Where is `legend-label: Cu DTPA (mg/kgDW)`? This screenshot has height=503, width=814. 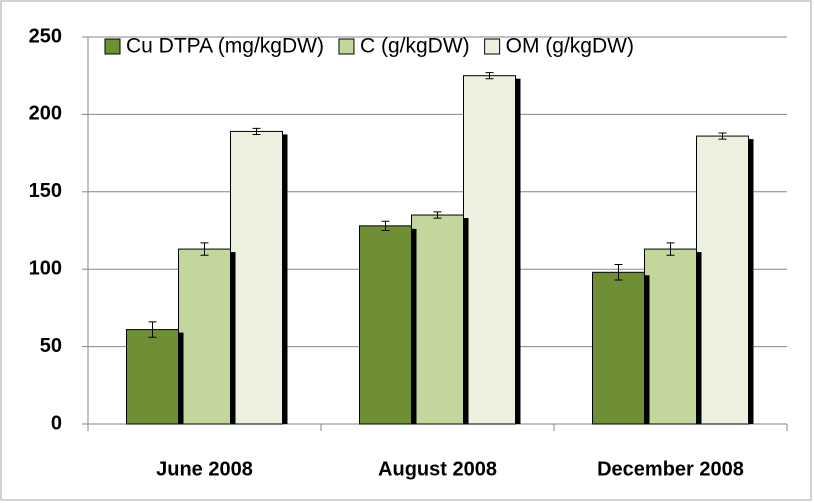 legend-label: Cu DTPA (mg/kgDW) is located at coordinates (225, 46).